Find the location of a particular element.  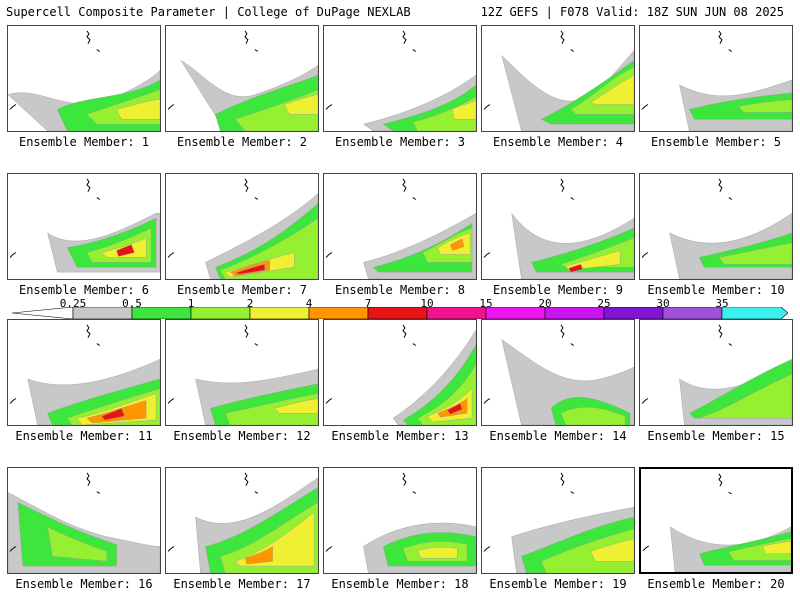

colorbar-tick-label: 1 is located at coordinates (191, 303).